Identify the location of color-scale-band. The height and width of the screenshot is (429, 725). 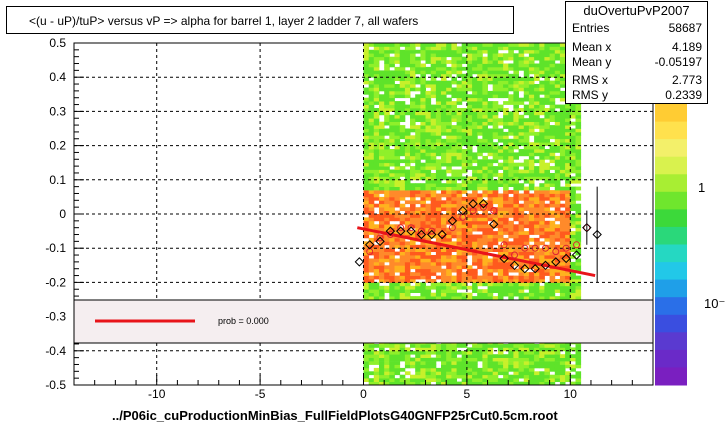
(671, 183).